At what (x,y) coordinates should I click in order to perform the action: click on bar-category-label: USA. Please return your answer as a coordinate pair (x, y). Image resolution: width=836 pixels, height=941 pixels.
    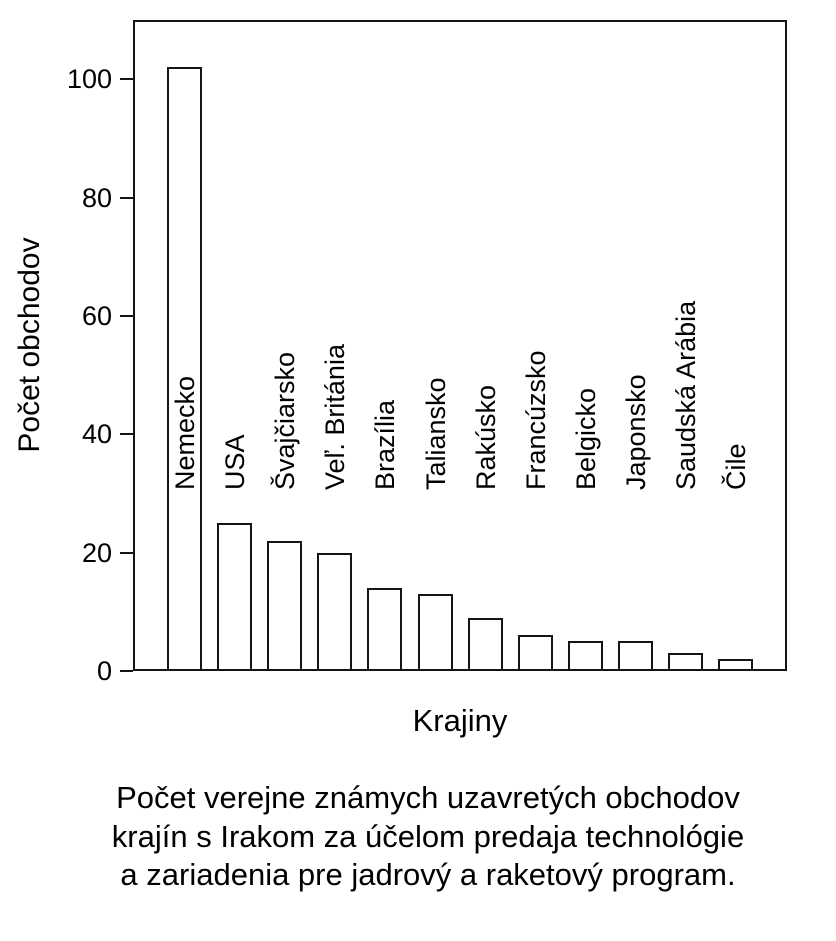
    Looking at the image, I should click on (234, 462).